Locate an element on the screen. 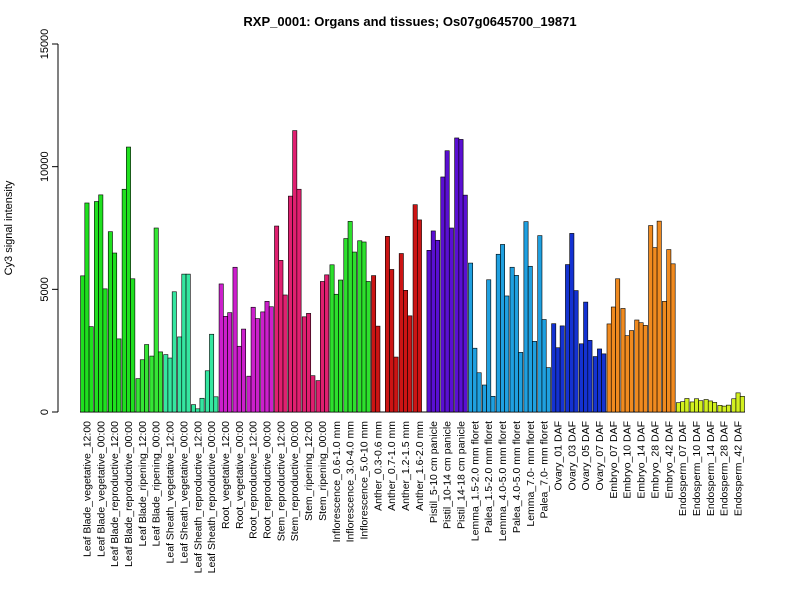 Image resolution: width=800 pixels, height=600 pixels. x-tick-label: Stem_reproductive_12:00 is located at coordinates (281, 481).